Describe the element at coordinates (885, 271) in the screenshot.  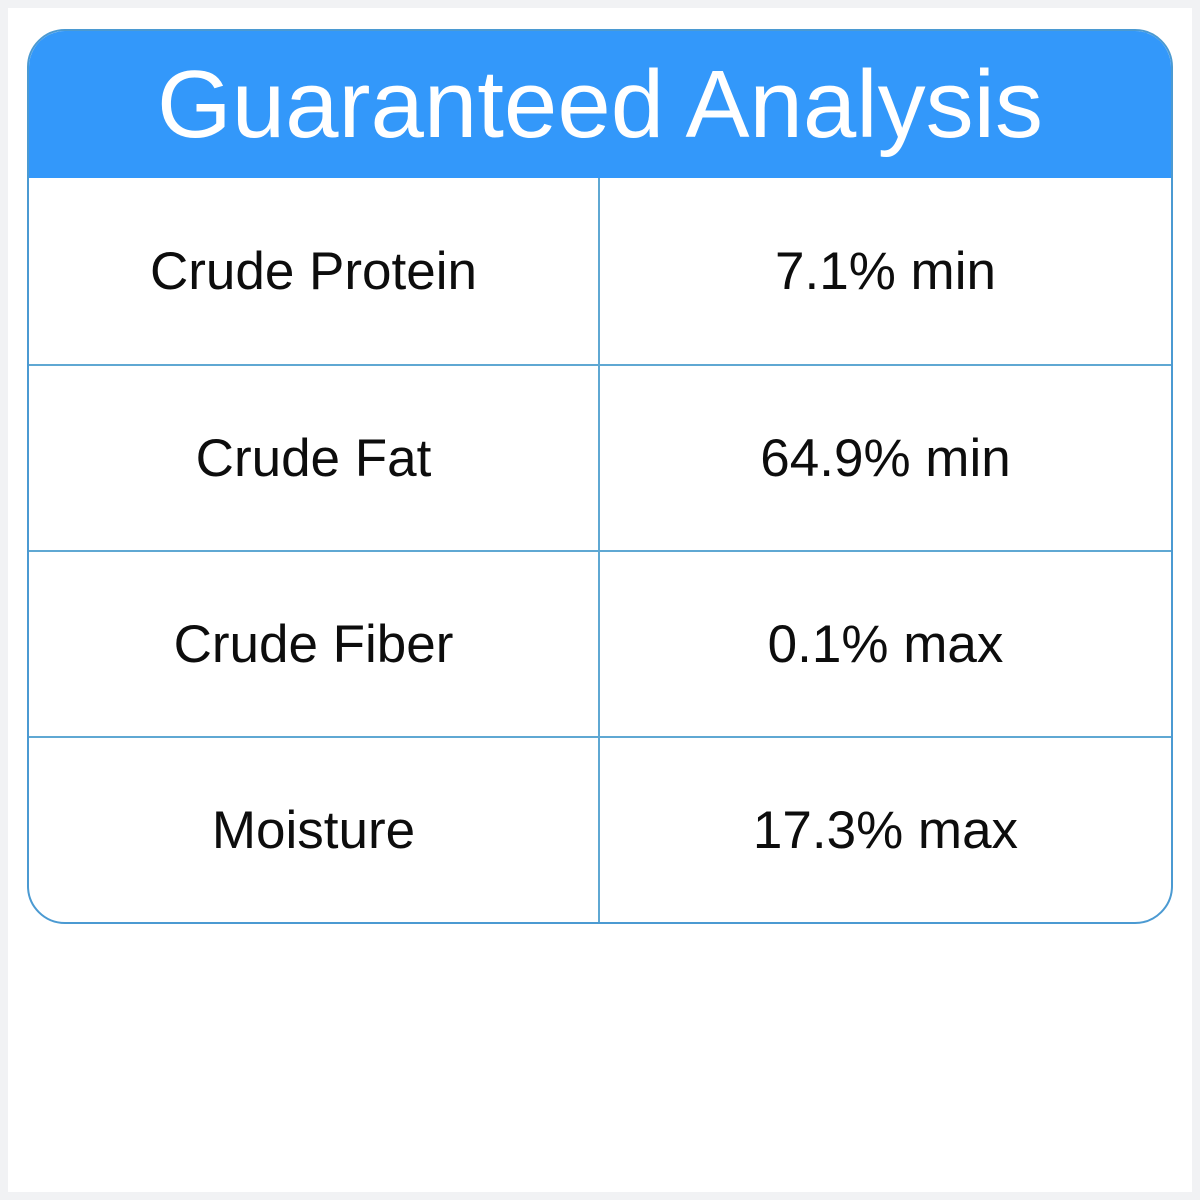
I see `nutrient-value-crude-protein: 7.1% min` at that location.